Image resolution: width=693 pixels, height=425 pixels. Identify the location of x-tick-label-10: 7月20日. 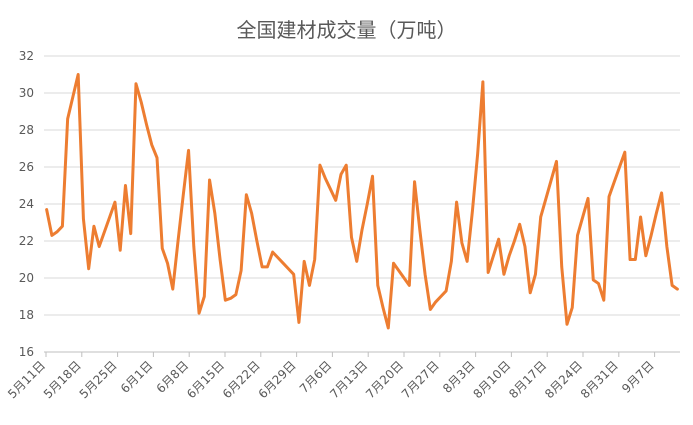
(384, 379).